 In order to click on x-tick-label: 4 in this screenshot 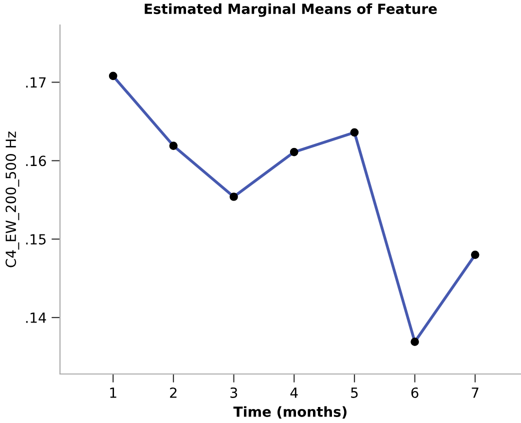, I will do `click(294, 393)`.